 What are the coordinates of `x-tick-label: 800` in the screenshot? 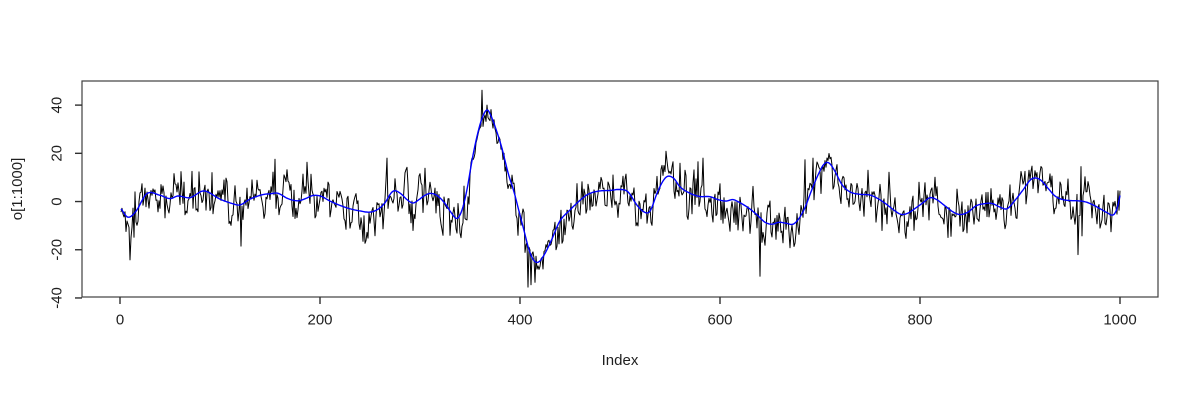 It's located at (919, 319).